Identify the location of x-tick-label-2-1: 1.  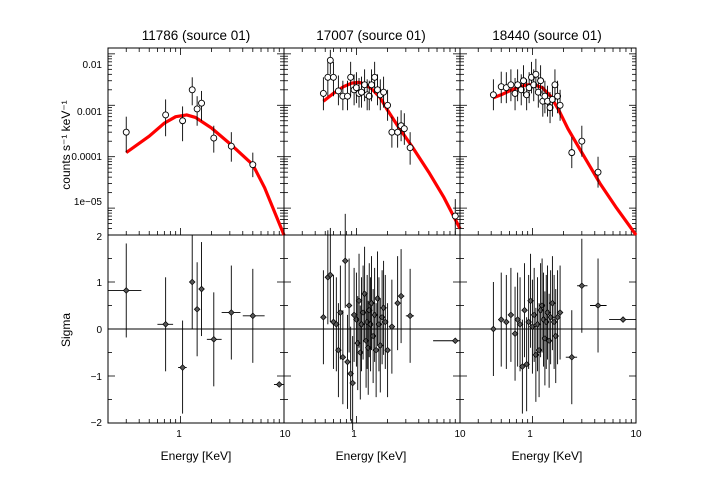
(354, 434).